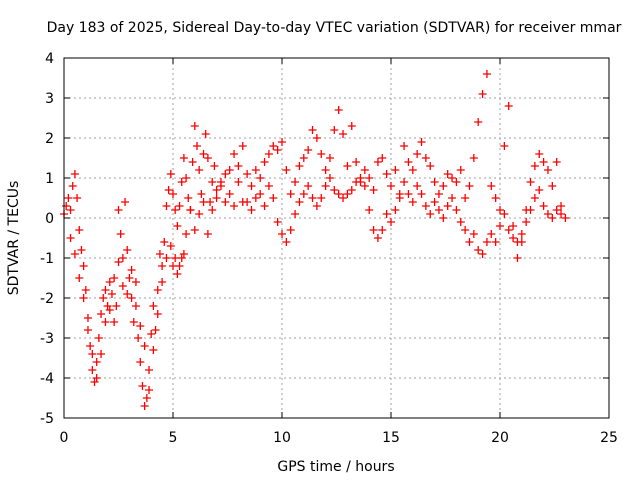  Describe the element at coordinates (49, 139) in the screenshot. I see `y-tick-label: 2` at that location.